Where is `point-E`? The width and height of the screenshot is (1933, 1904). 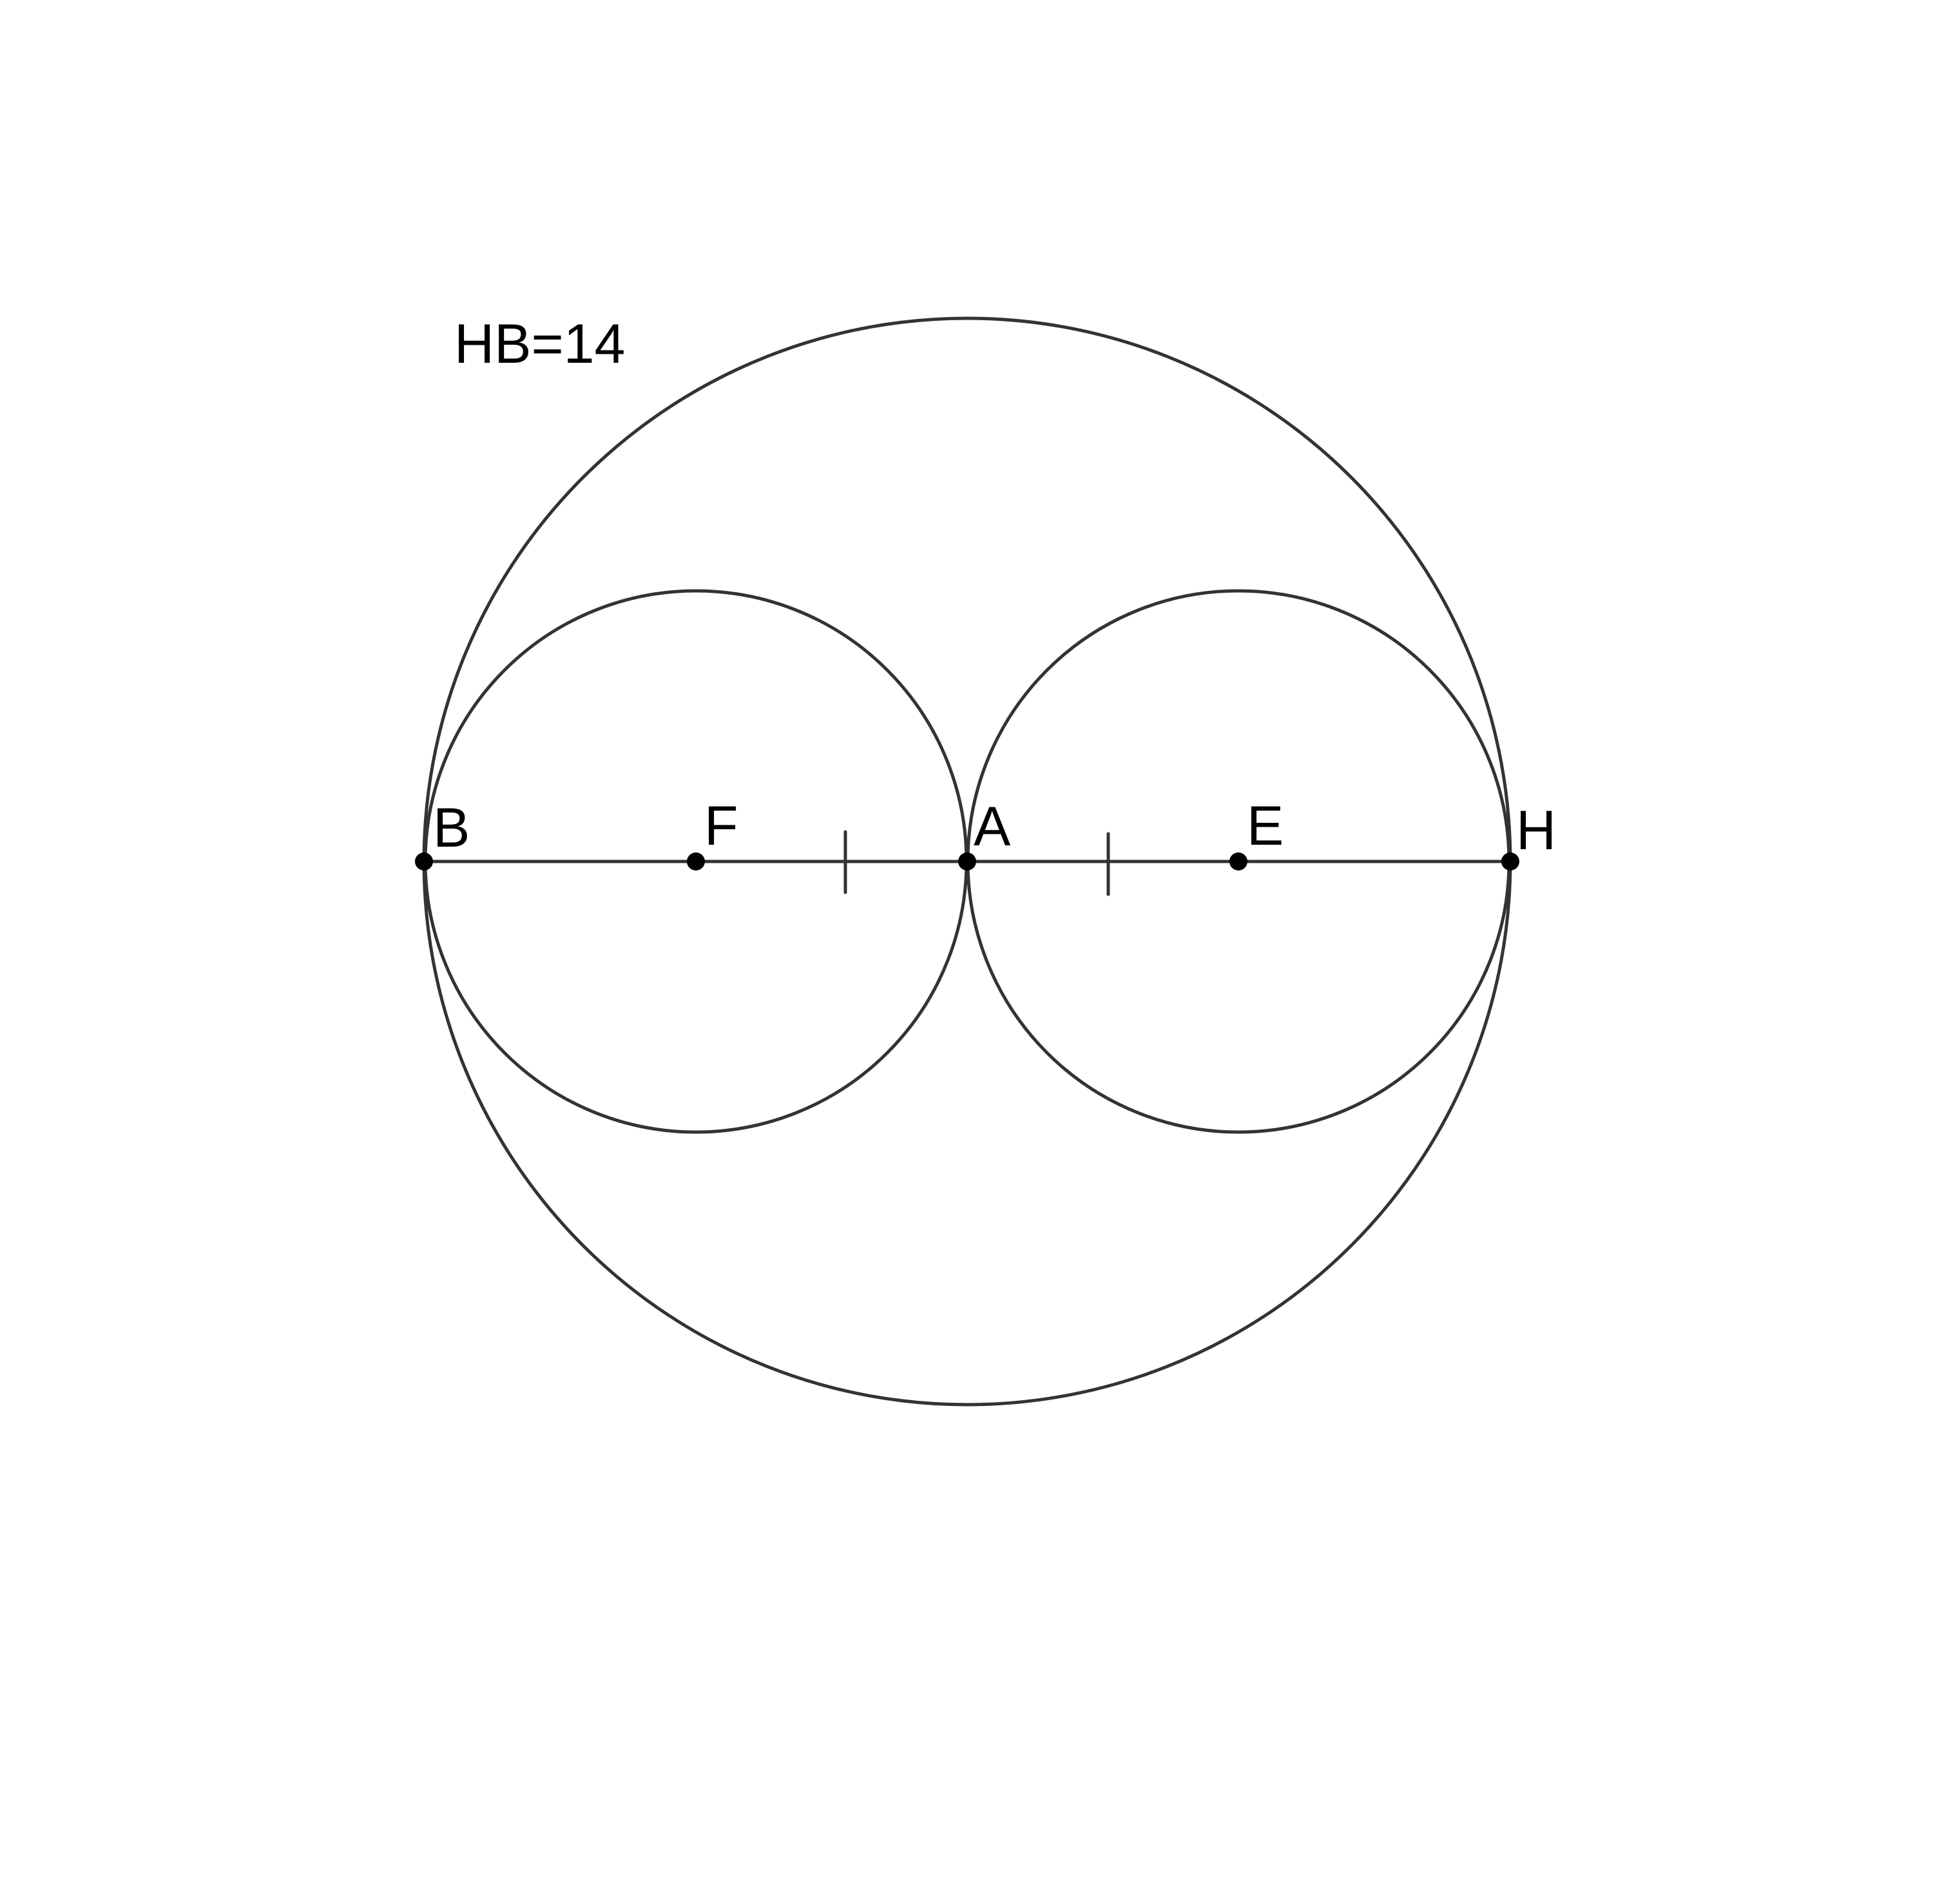 point-E is located at coordinates (1238, 861).